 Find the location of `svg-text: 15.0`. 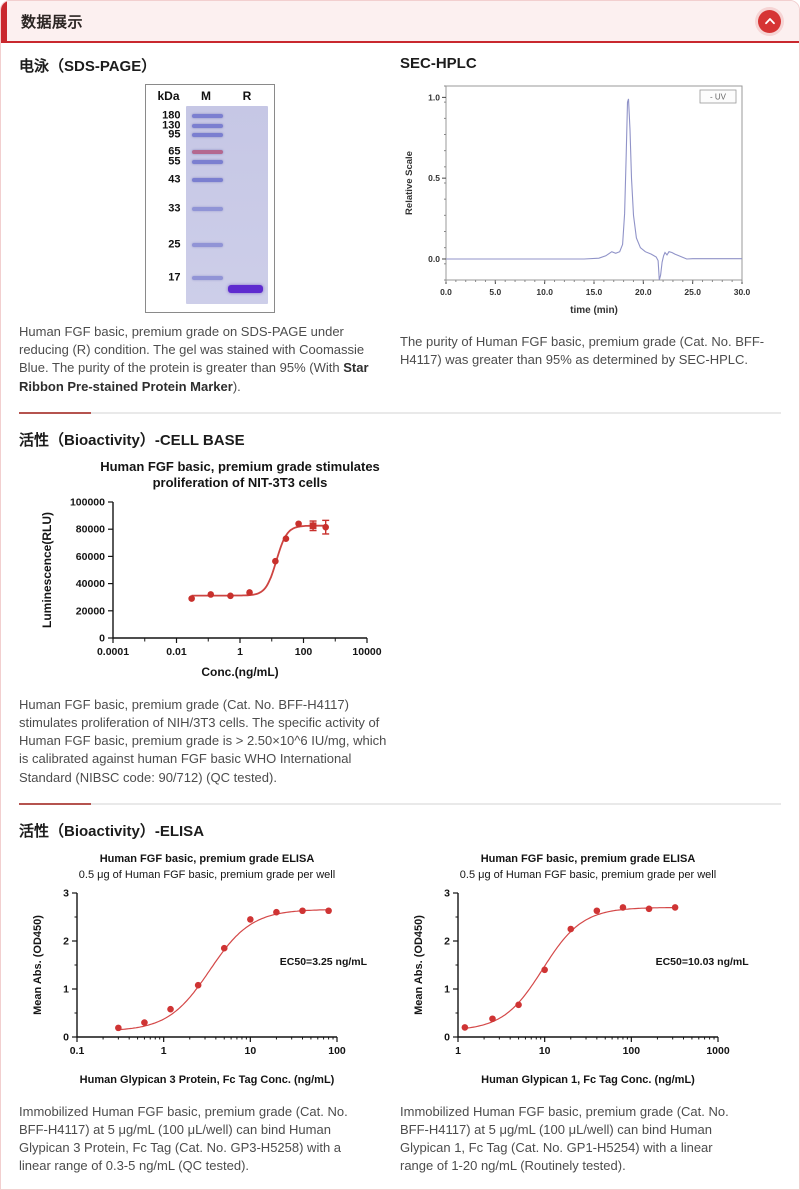

svg-text: 15.0 is located at coordinates (594, 292).